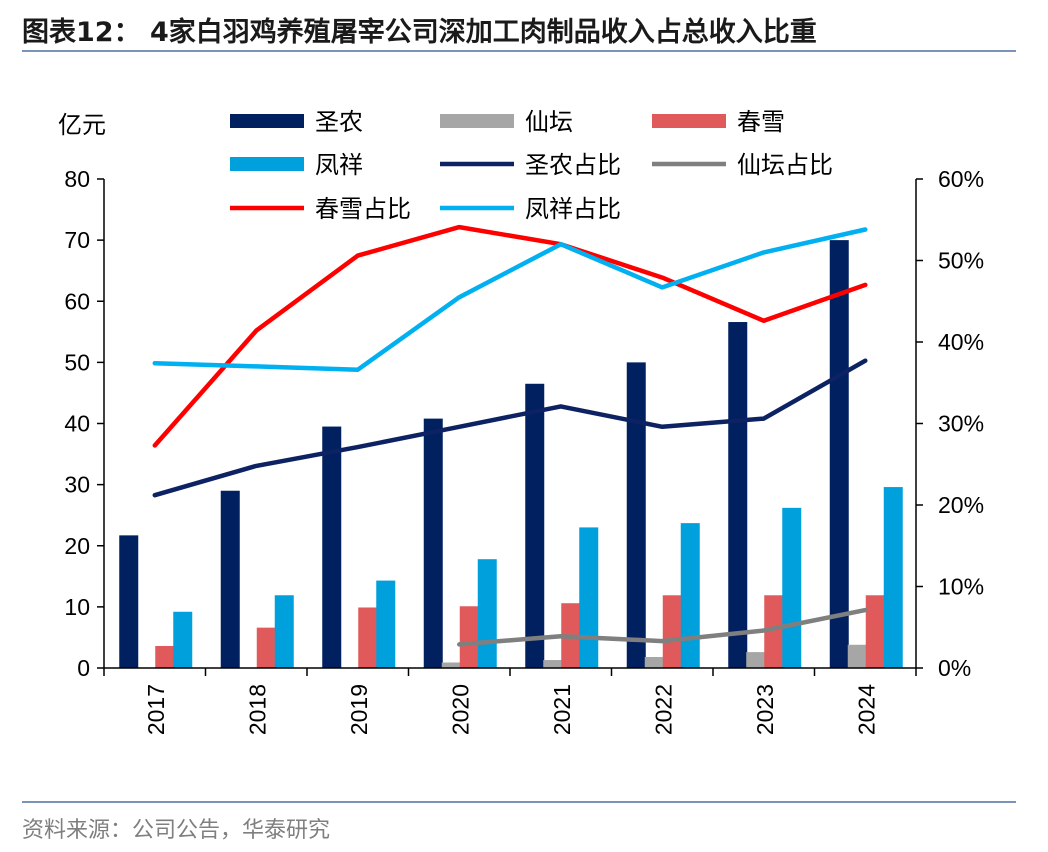 This screenshot has width=1048, height=852. What do you see at coordinates (82, 396) in the screenshot?
I see `left-axis: 0 10 20 30 40 50 60 70 80 亿元` at bounding box center [82, 396].